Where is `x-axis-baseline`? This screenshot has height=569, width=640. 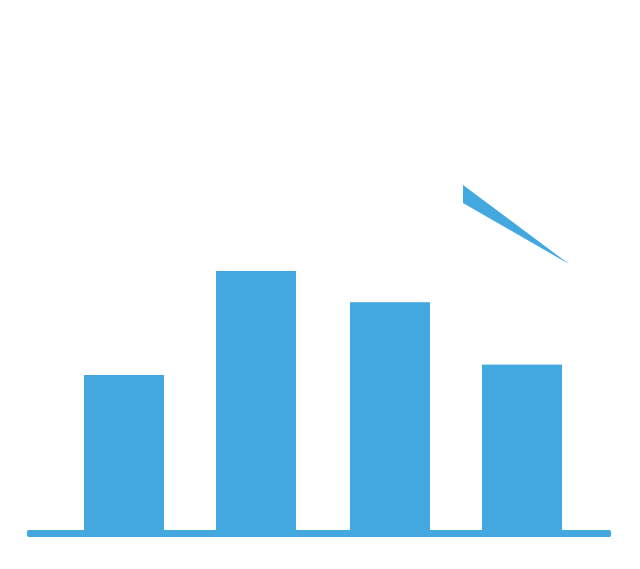
x-axis-baseline is located at coordinates (319, 533).